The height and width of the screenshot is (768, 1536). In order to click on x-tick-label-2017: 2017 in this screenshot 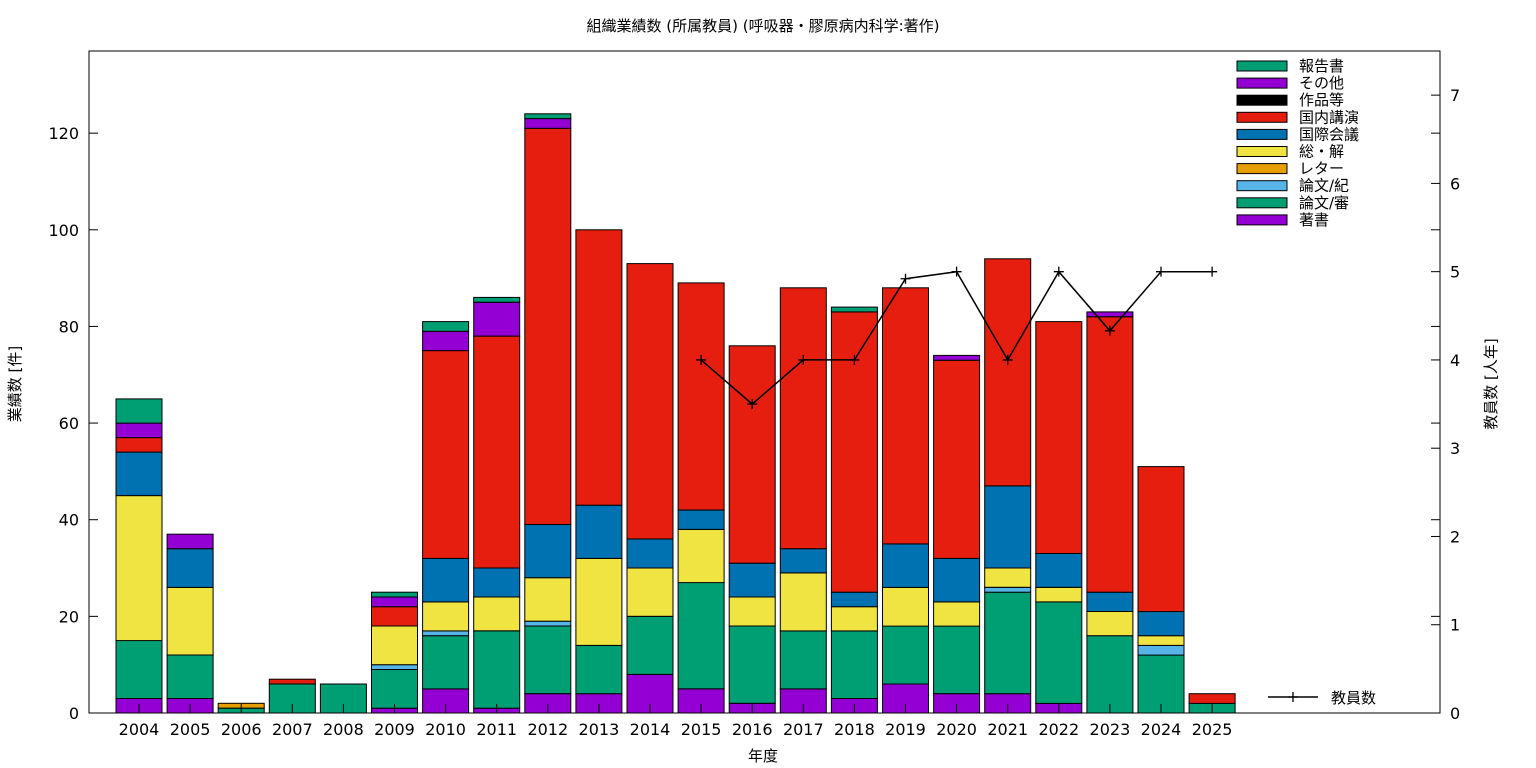, I will do `click(803, 729)`.